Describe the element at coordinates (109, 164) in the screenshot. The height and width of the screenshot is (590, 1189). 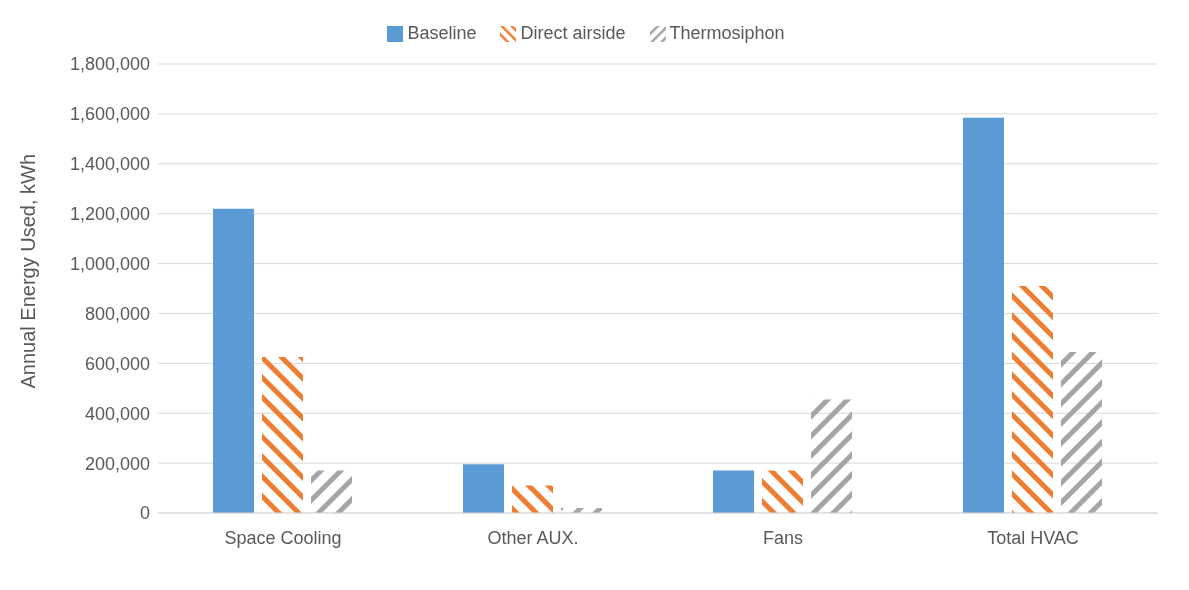
I see `y-tick-label: 1,400,000` at that location.